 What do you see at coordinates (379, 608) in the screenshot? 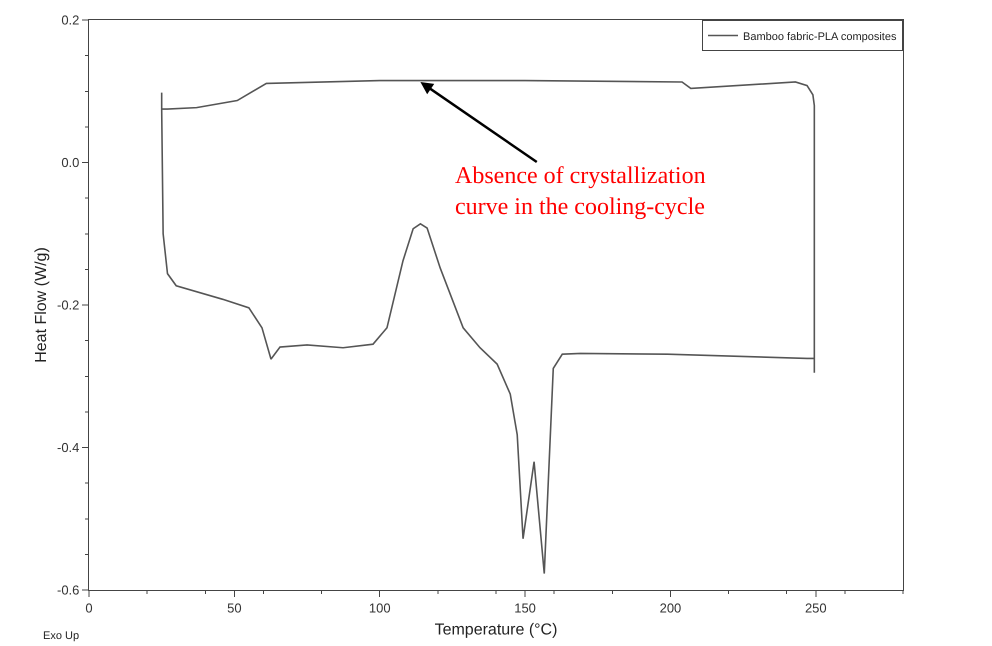
I see `x-tick-label: 100` at bounding box center [379, 608].